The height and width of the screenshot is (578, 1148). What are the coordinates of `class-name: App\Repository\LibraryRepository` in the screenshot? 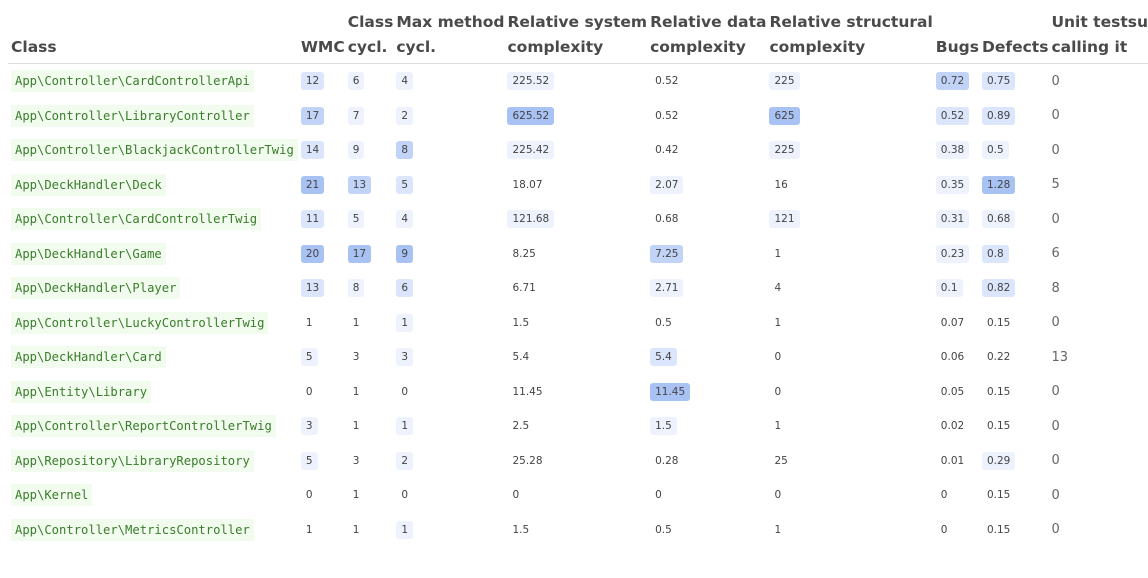 It's located at (132, 460).